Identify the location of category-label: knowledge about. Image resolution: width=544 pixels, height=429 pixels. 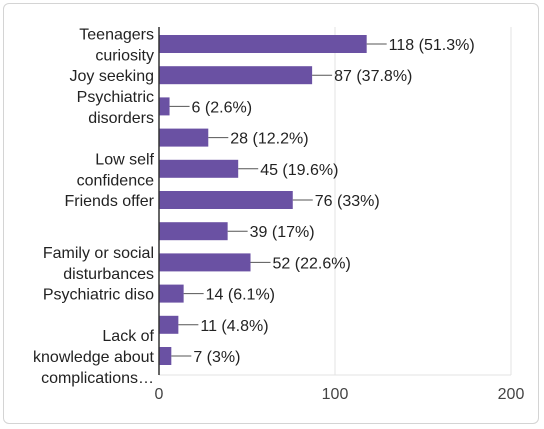
(94, 357).